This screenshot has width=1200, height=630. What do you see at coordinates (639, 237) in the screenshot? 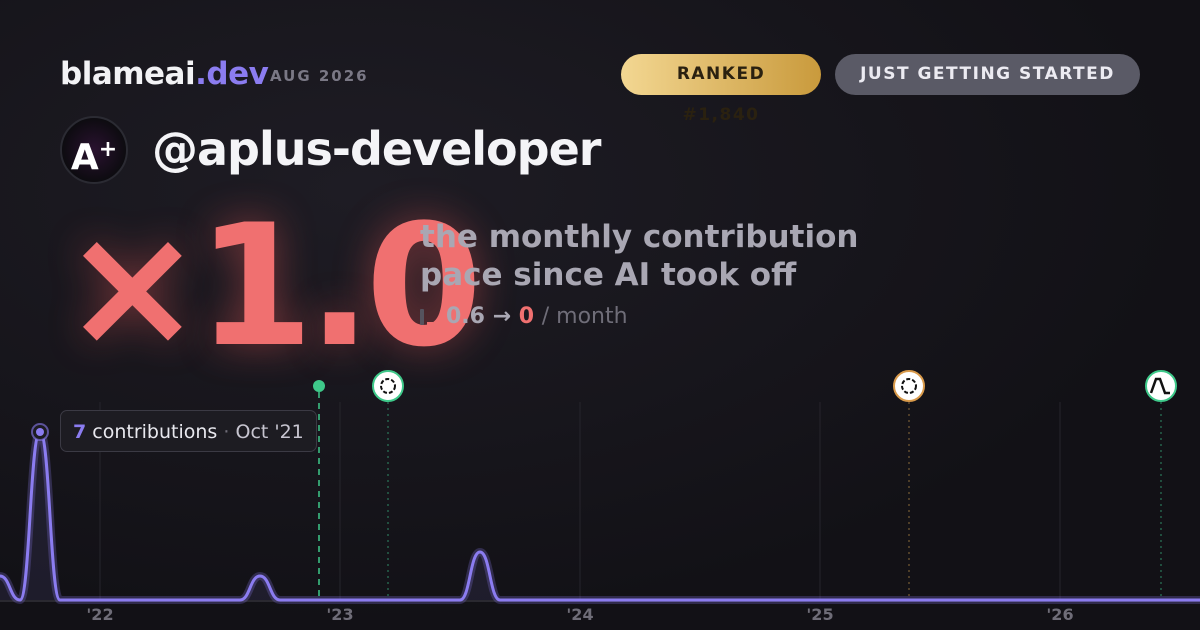
I see `description-line: the monthly contribution` at bounding box center [639, 237].